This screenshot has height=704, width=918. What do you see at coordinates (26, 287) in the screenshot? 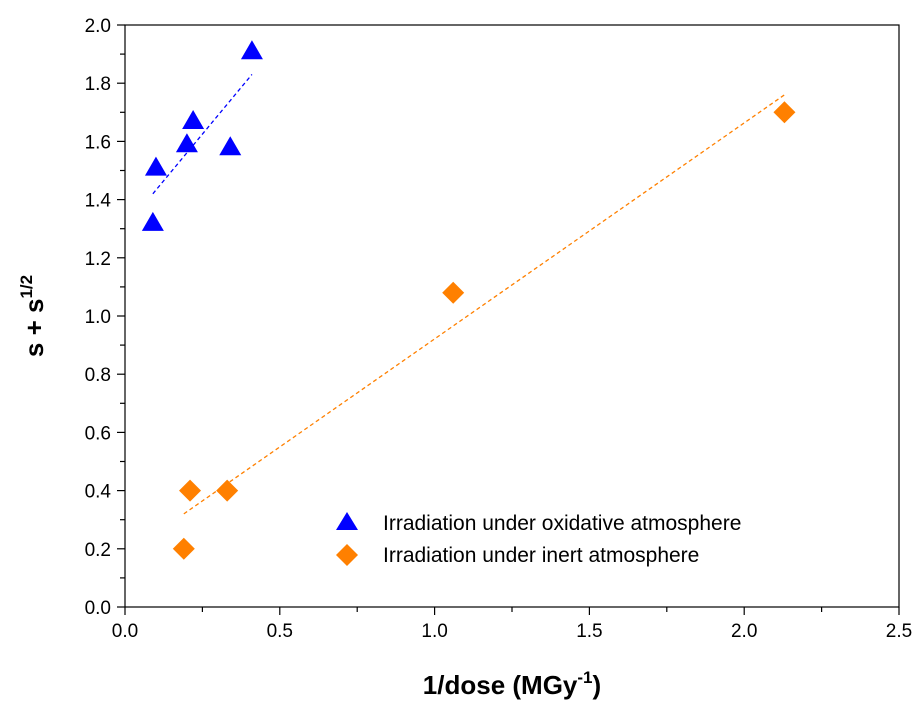
I see `y-axis-title-sup: 1/2` at bounding box center [26, 287].